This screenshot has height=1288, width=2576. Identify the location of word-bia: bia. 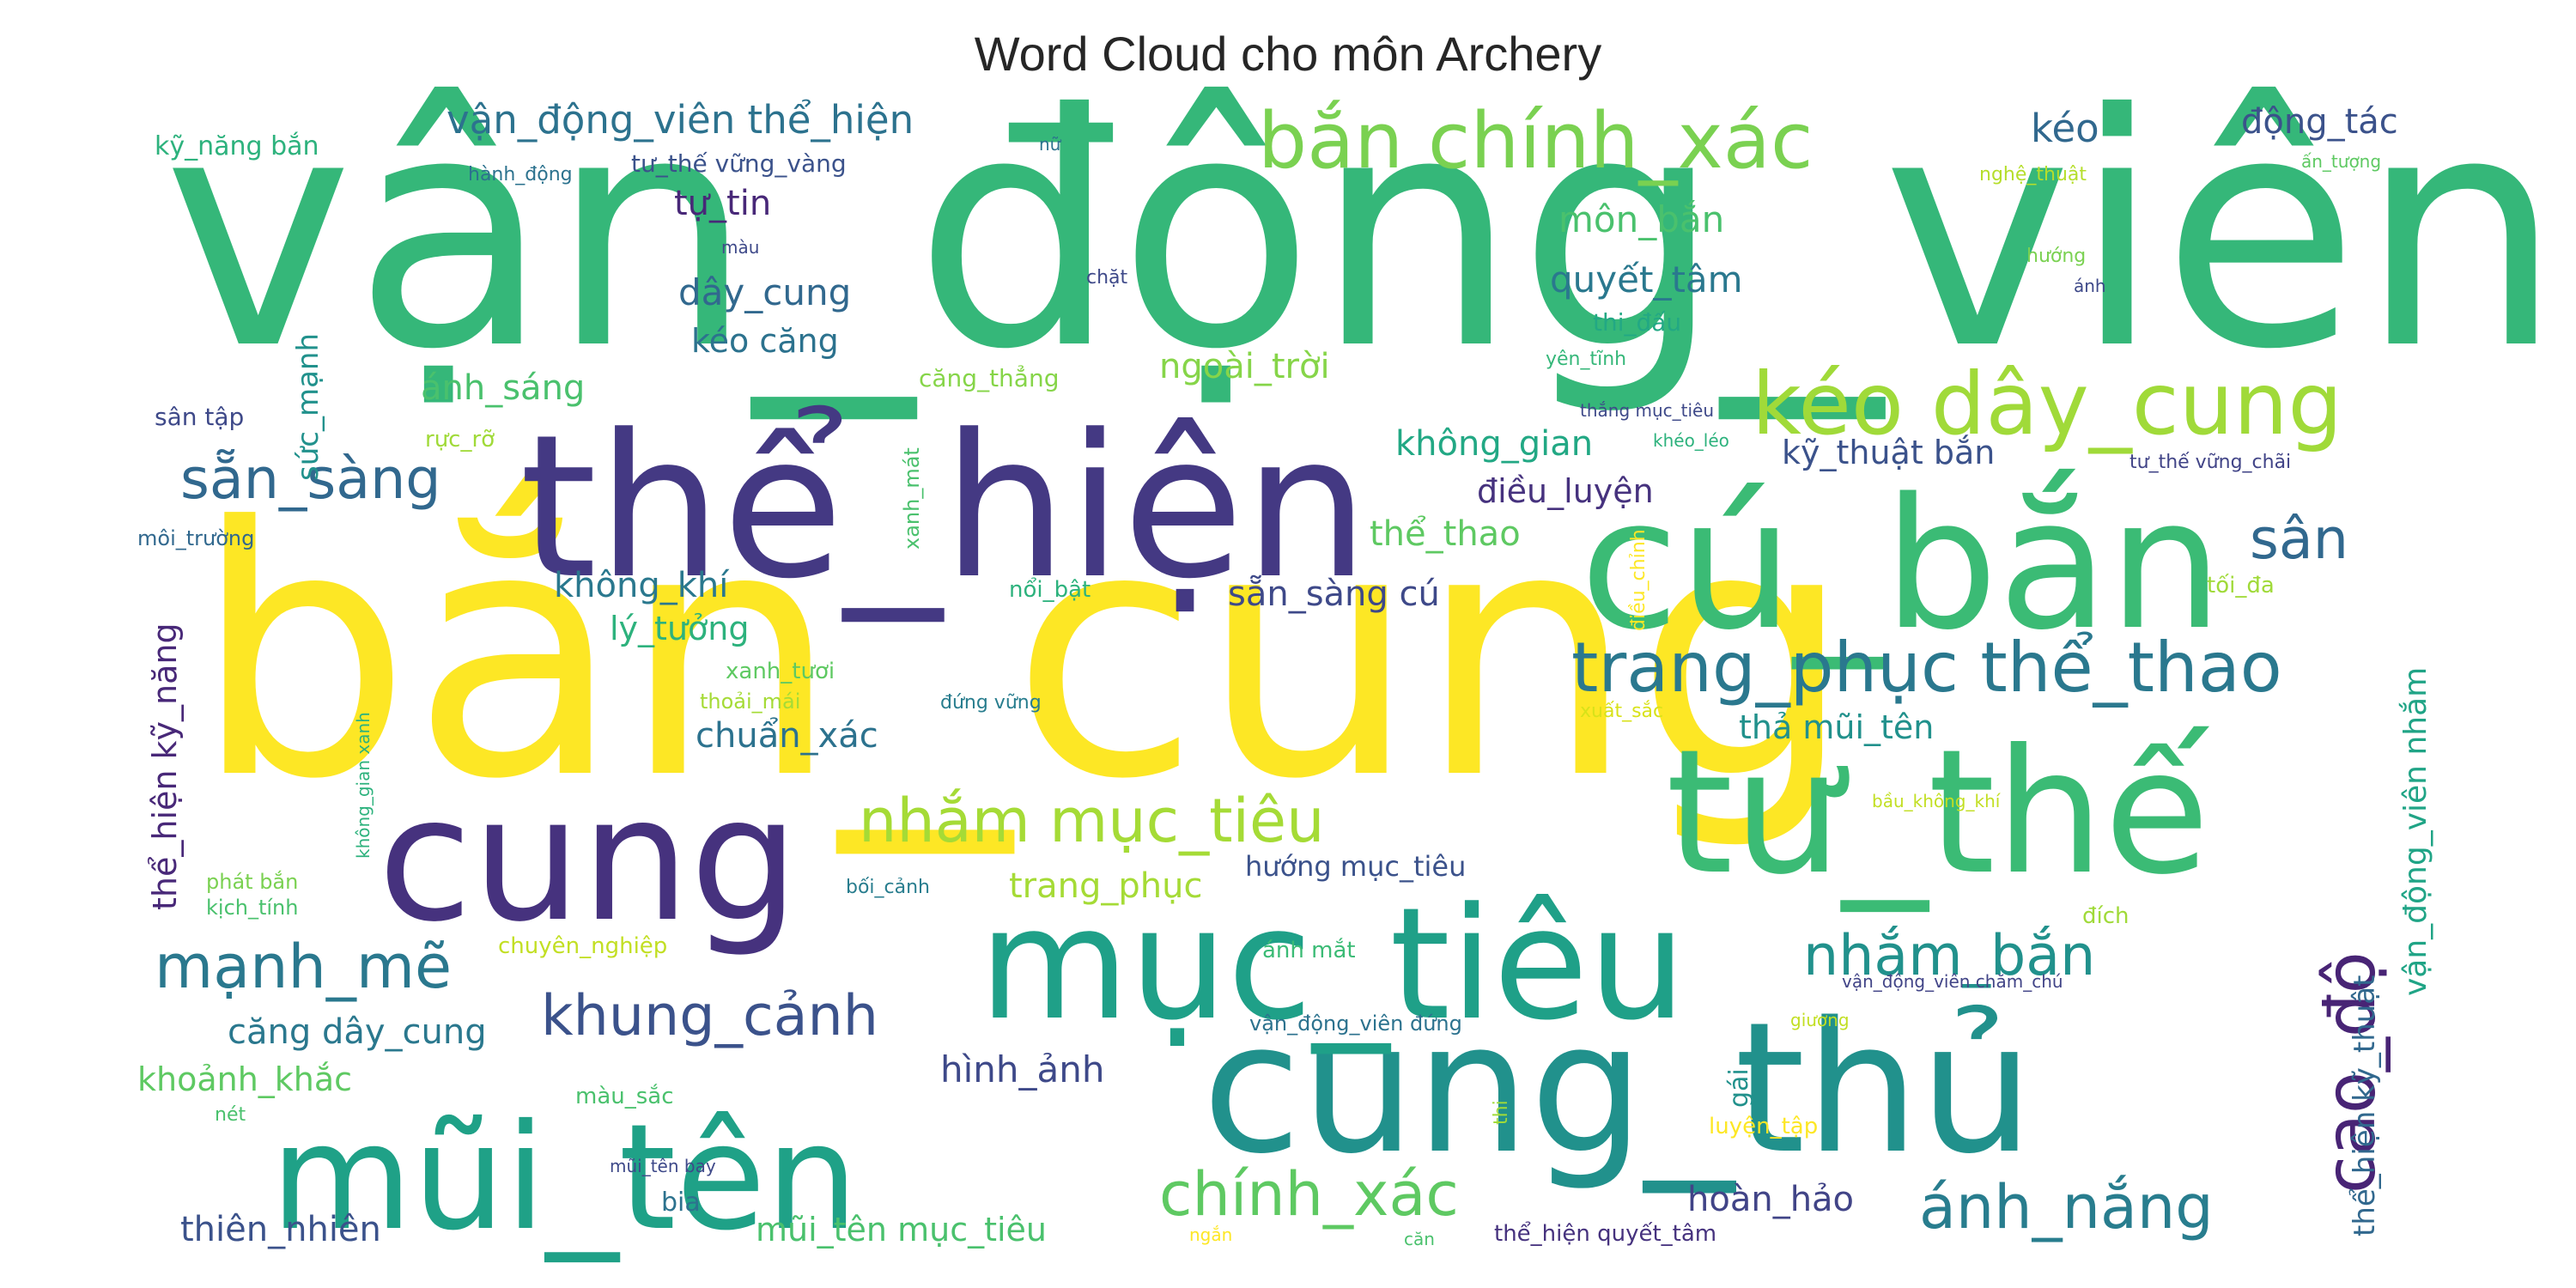
(681, 1203).